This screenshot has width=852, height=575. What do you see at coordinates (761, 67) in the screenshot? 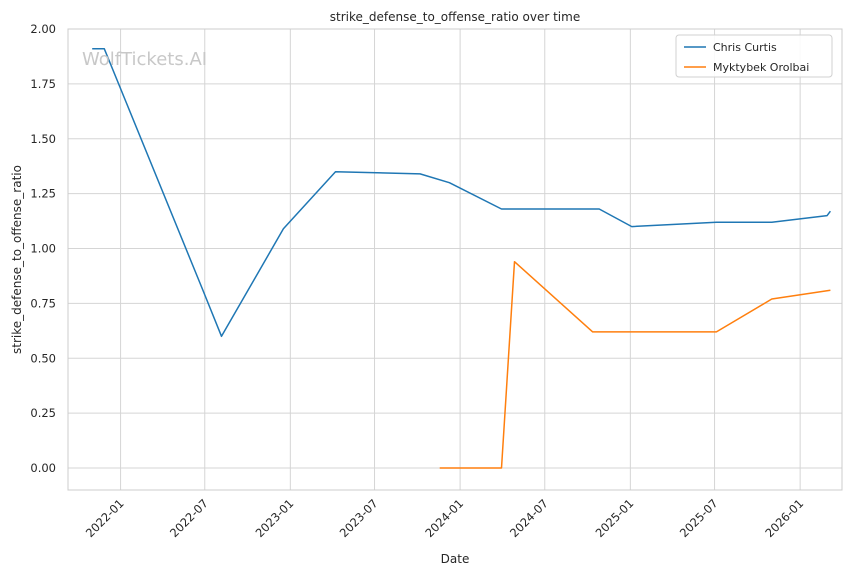
I see `legend-label: Myktybek Orolbai` at bounding box center [761, 67].